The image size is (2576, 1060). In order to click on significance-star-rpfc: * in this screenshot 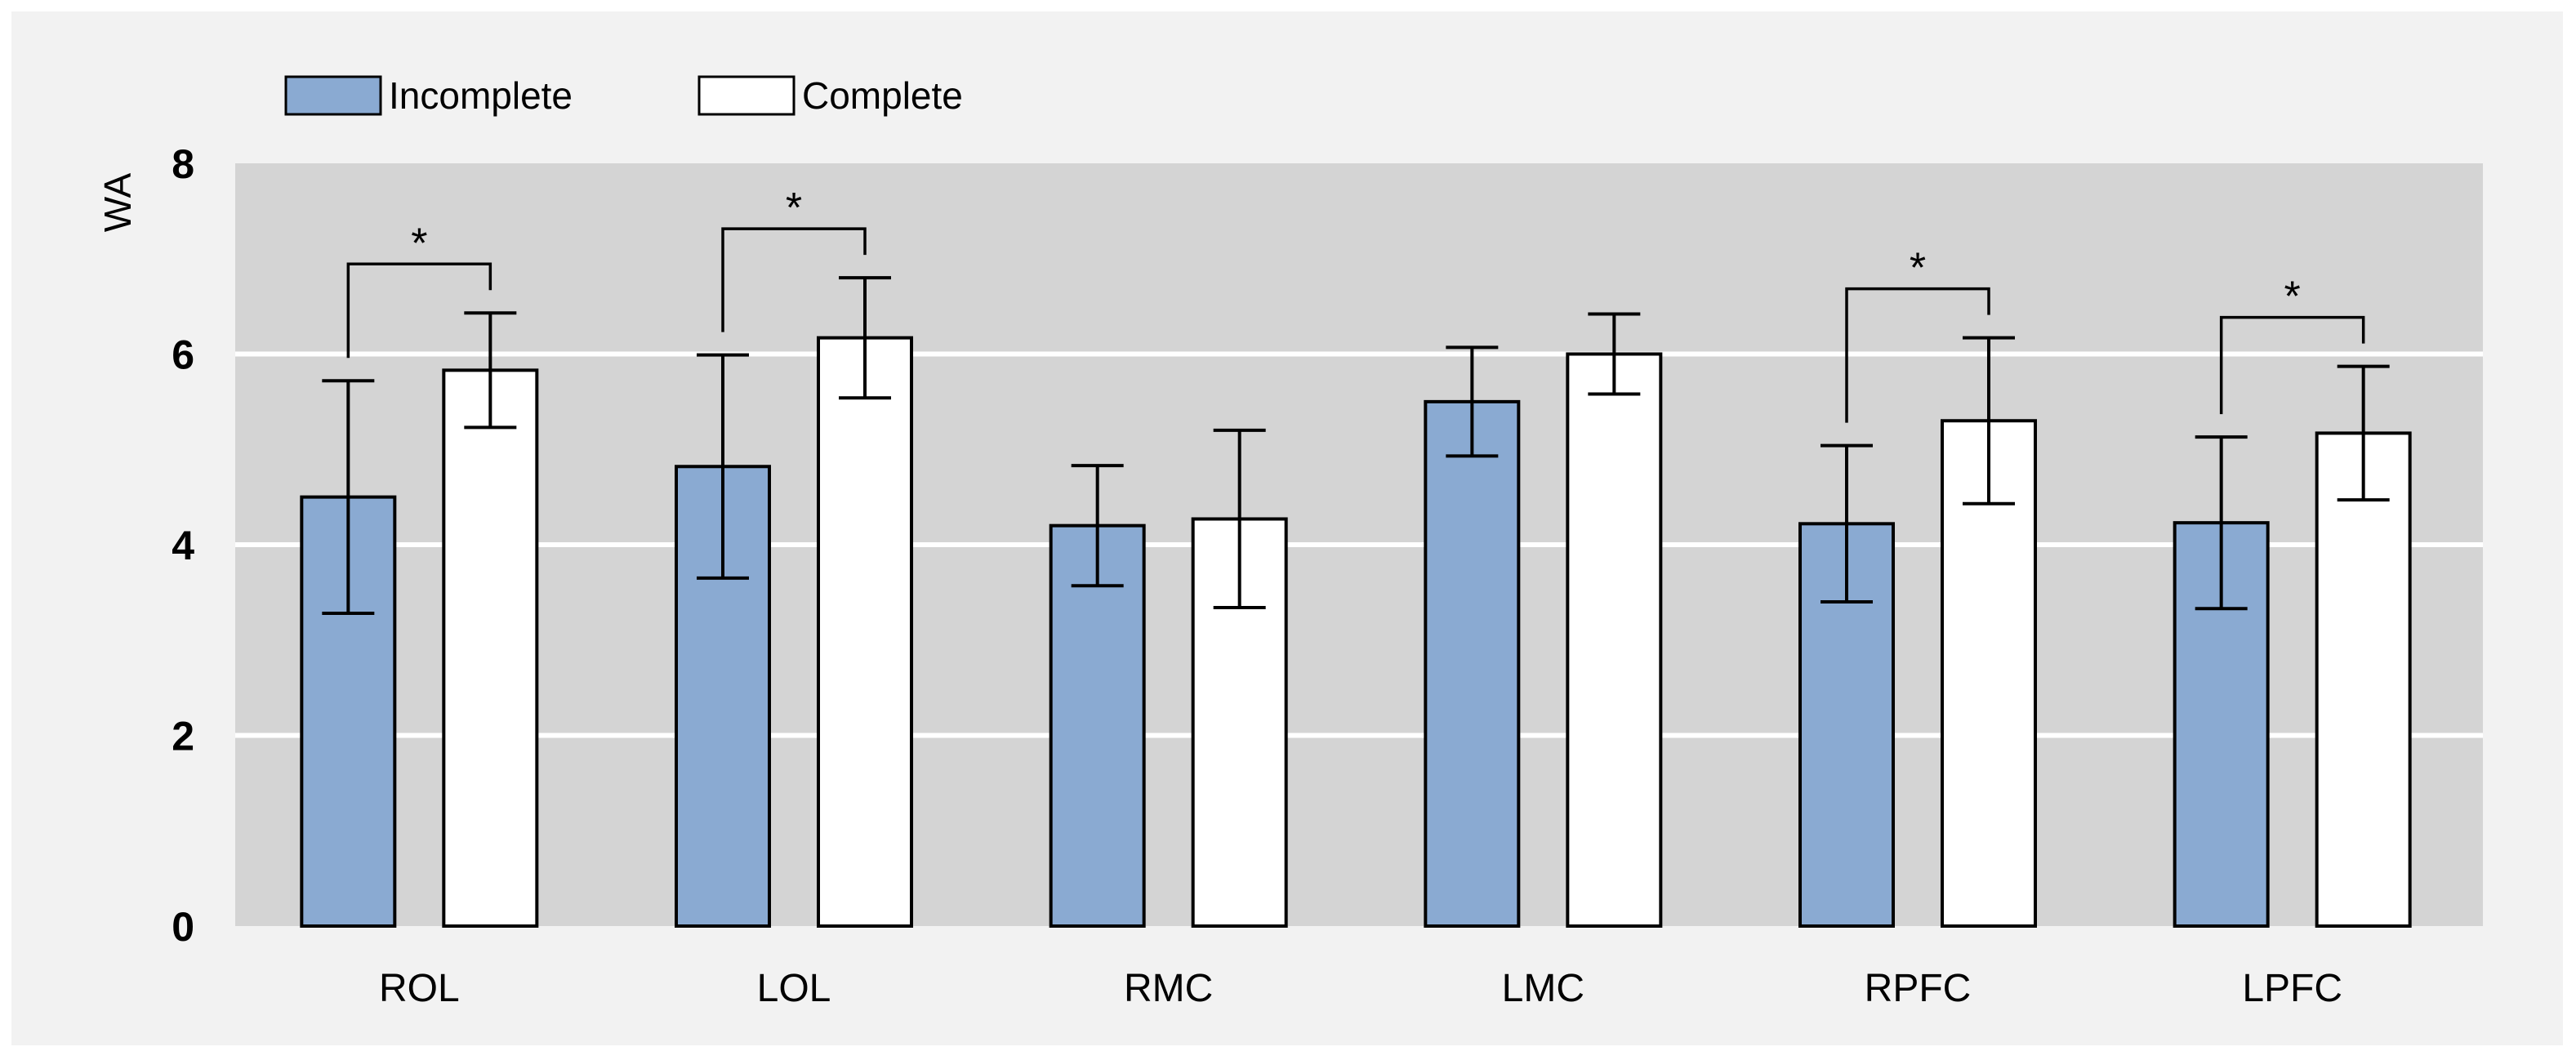, I will do `click(1918, 269)`.